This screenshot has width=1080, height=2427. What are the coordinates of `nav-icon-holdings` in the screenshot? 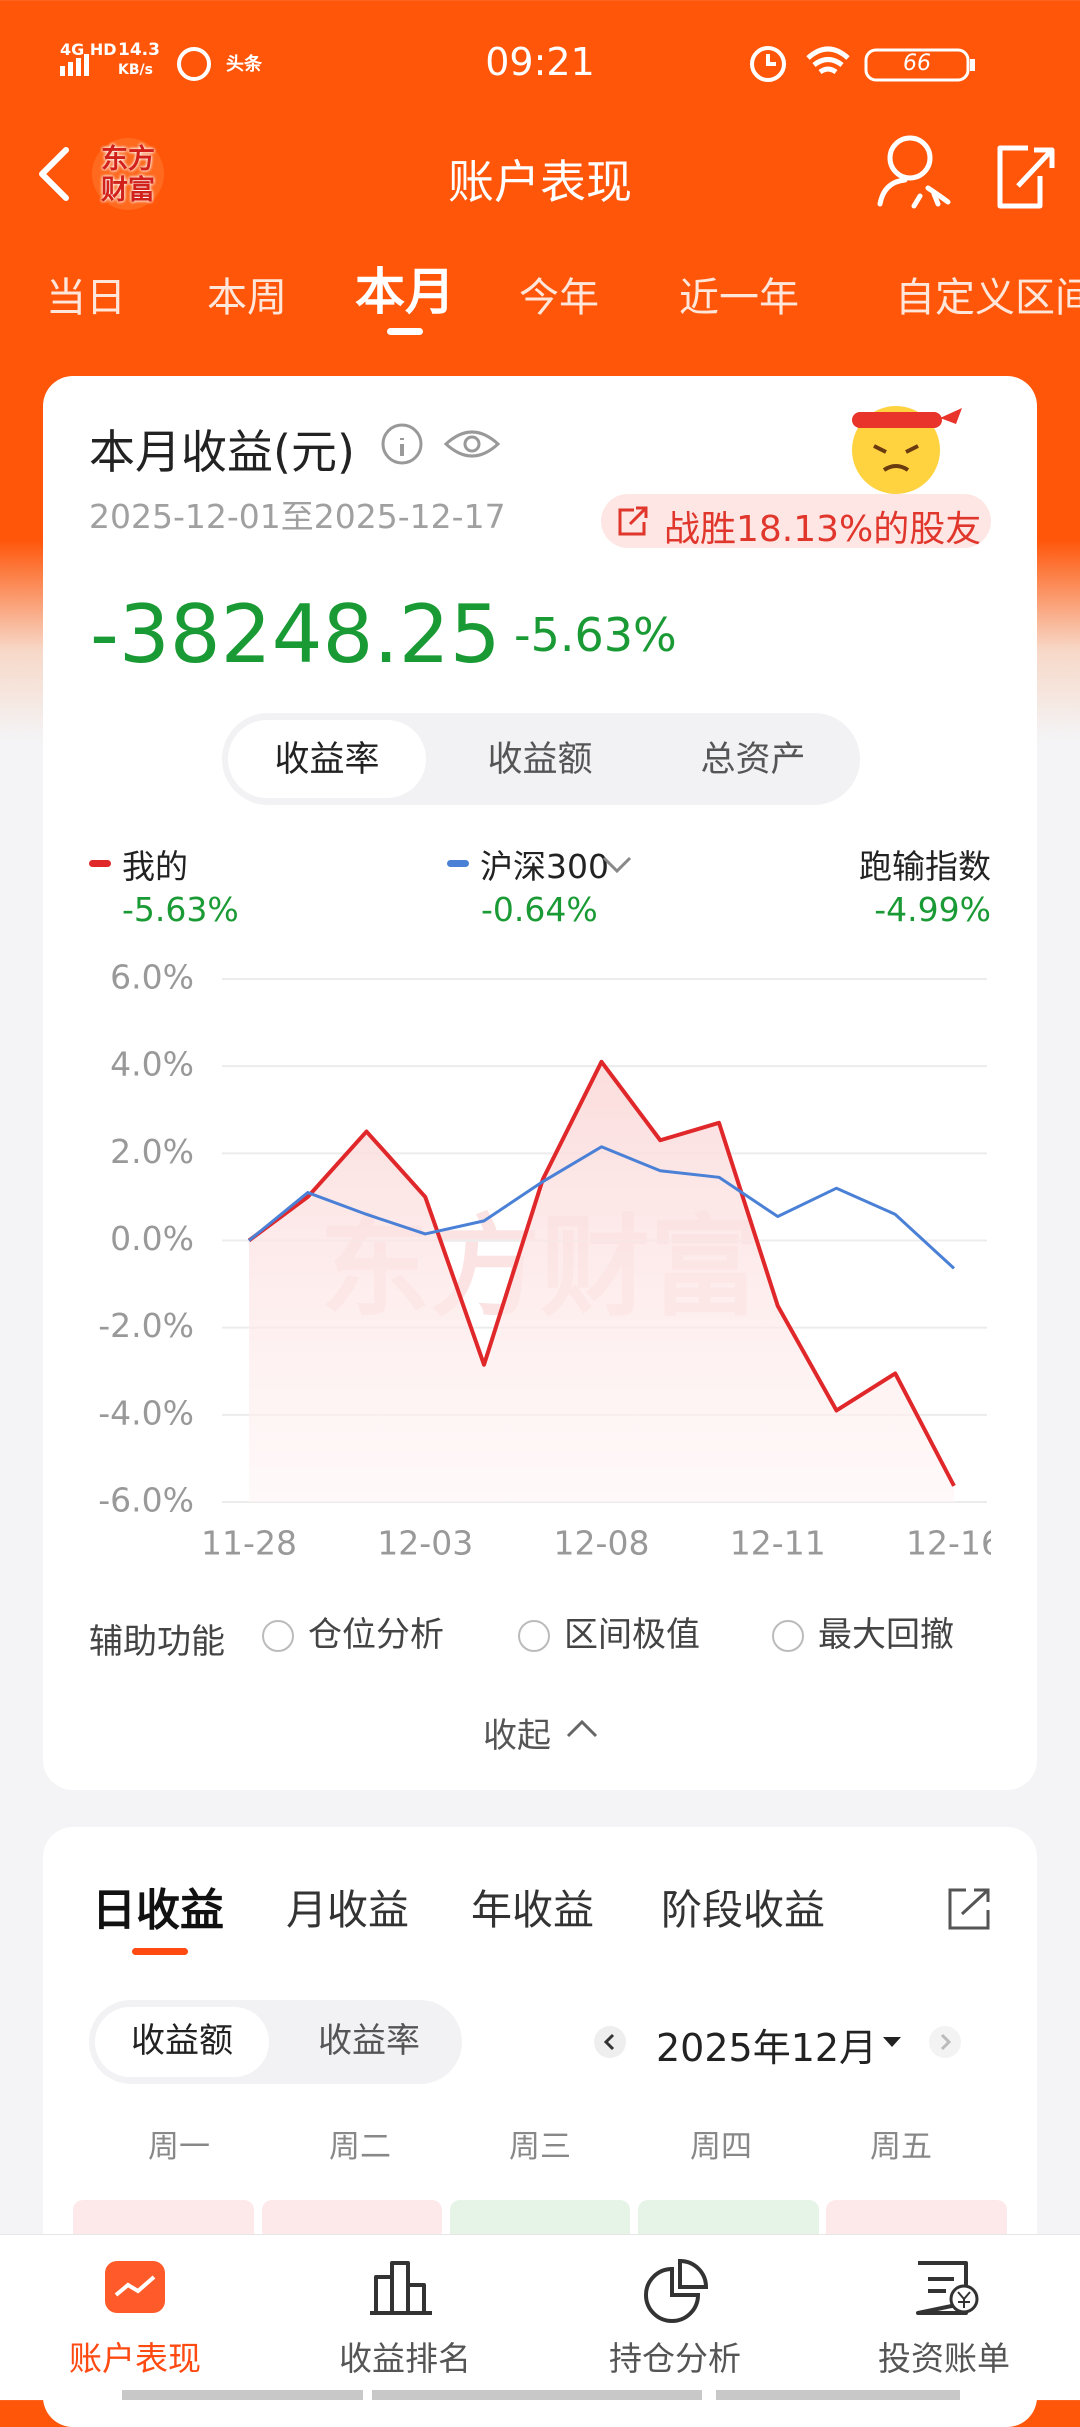 It's located at (676, 2290).